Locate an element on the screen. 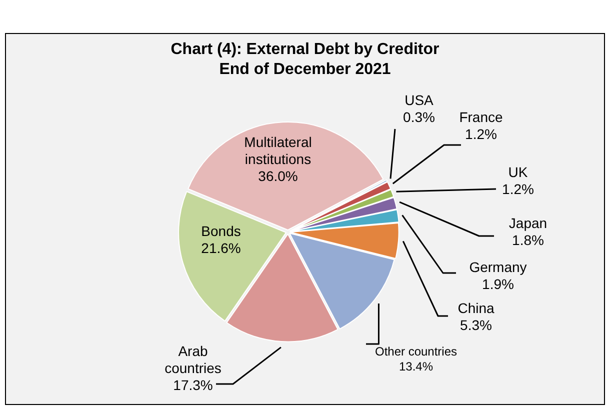 The width and height of the screenshot is (610, 408). data-label: 36.0% is located at coordinates (278, 176).